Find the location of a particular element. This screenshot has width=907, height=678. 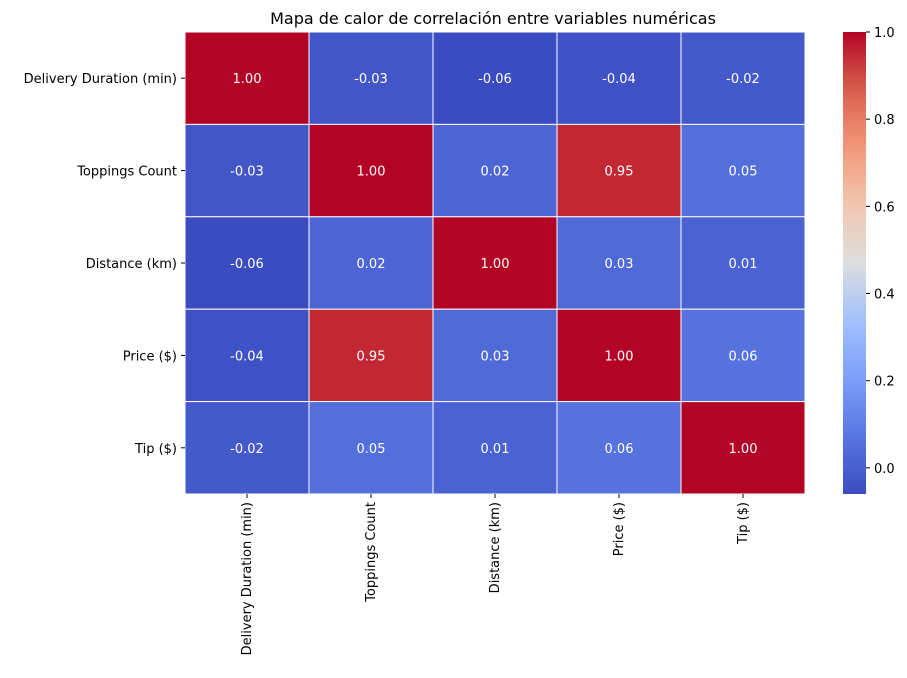

x-tick-label: Distance (km) is located at coordinates (495, 547).